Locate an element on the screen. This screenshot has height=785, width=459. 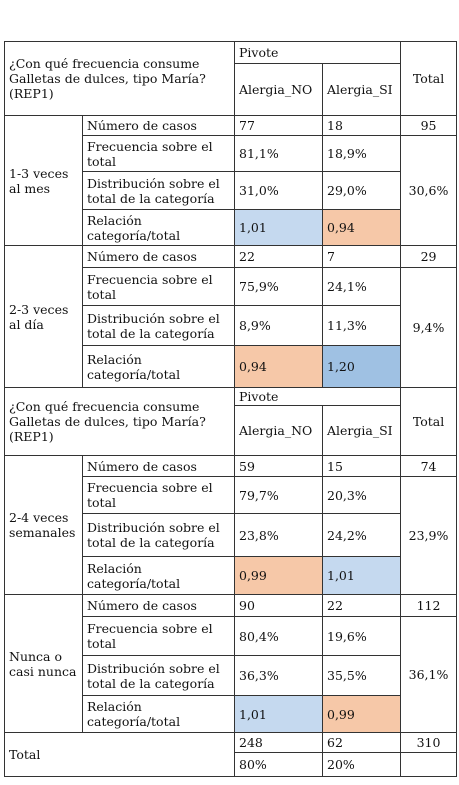
ratio-cell-si: 1,20 is located at coordinates (361, 366).